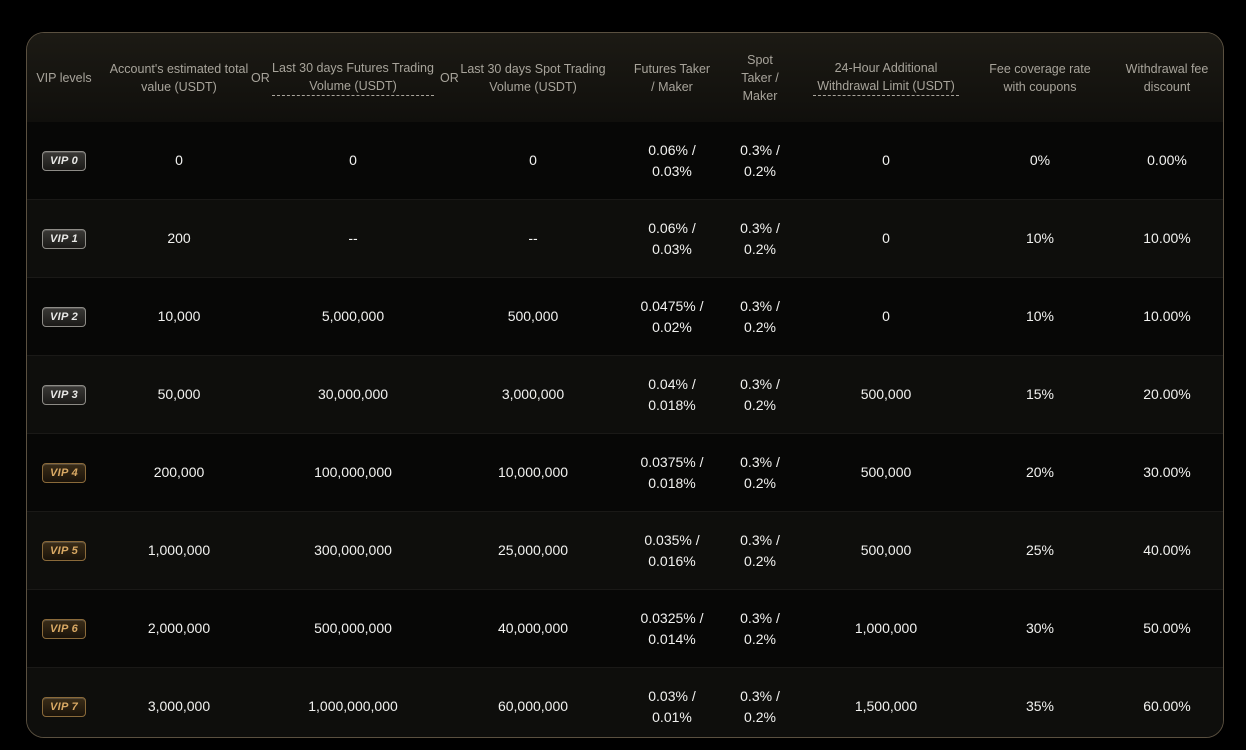  I want to click on futures-fee-cell: 0.0325% / 0.014%, so click(672, 628).